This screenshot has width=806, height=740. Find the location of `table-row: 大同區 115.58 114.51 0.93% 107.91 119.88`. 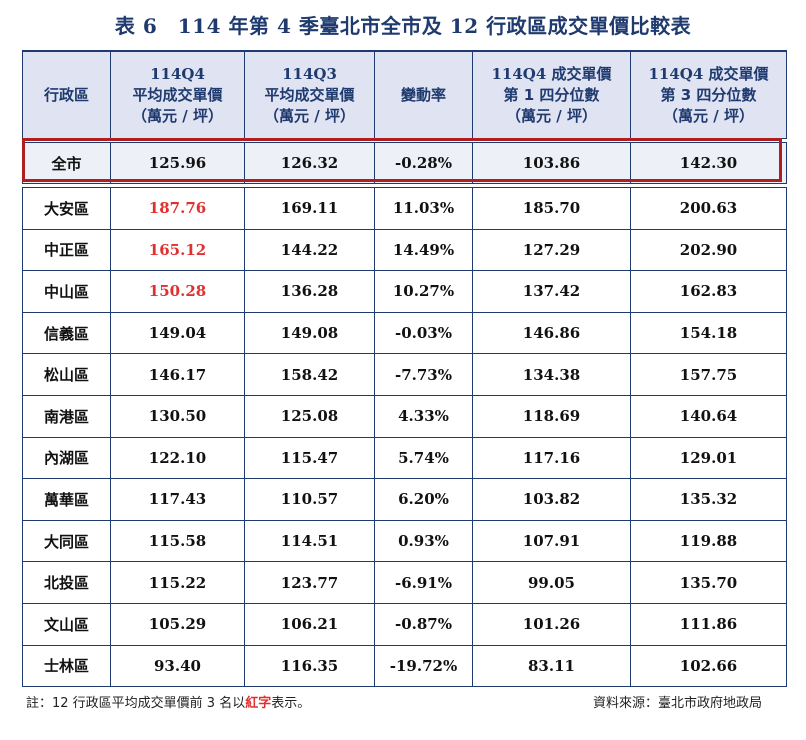

table-row: 大同區 115.58 114.51 0.93% 107.91 119.88 is located at coordinates (404, 541).